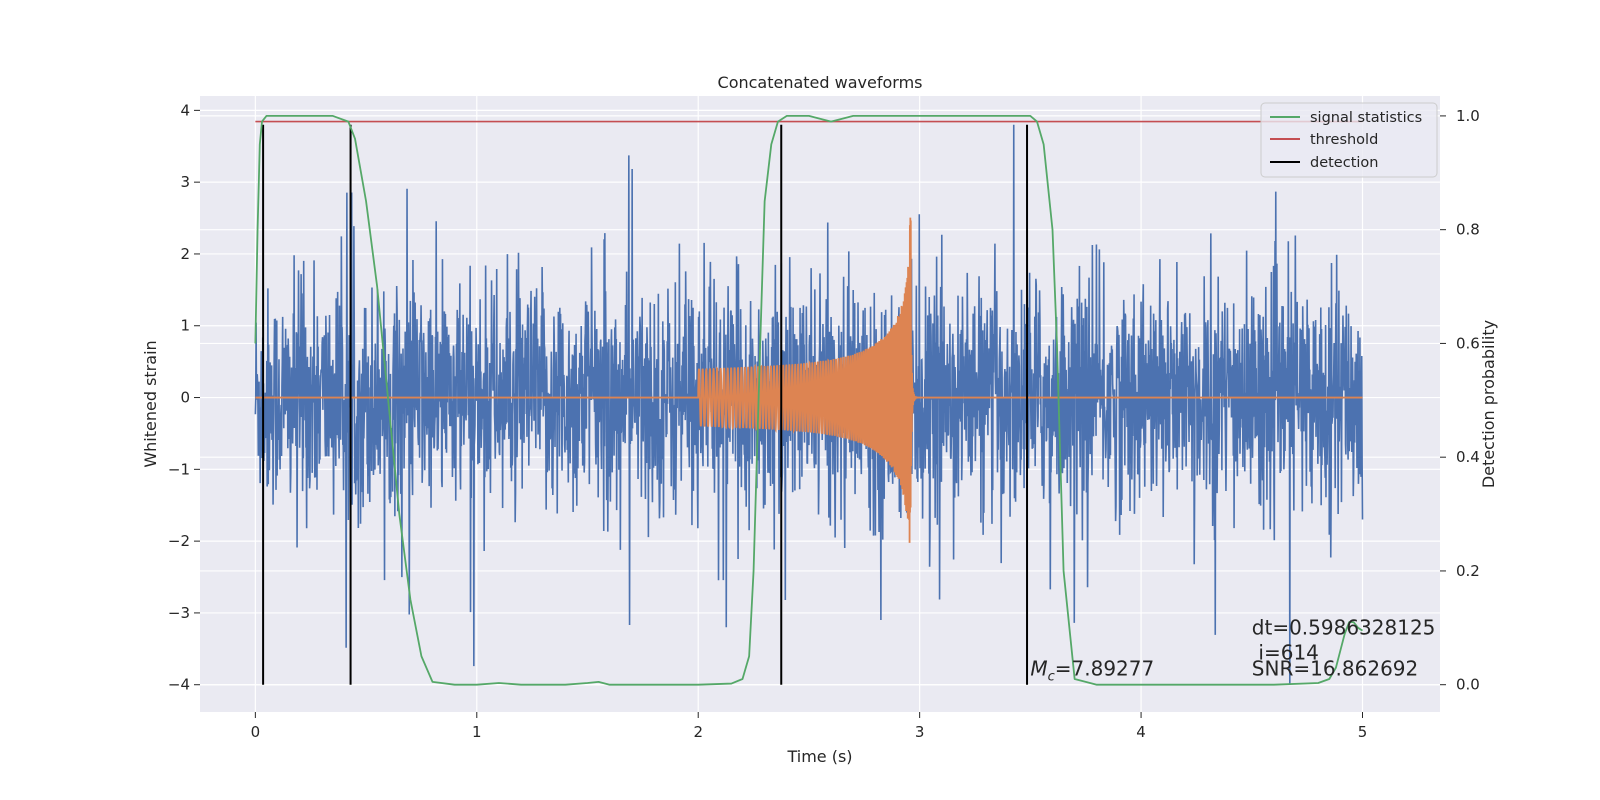  Describe the element at coordinates (1468, 116) in the screenshot. I see `y2-tick-label: 1.0` at that location.